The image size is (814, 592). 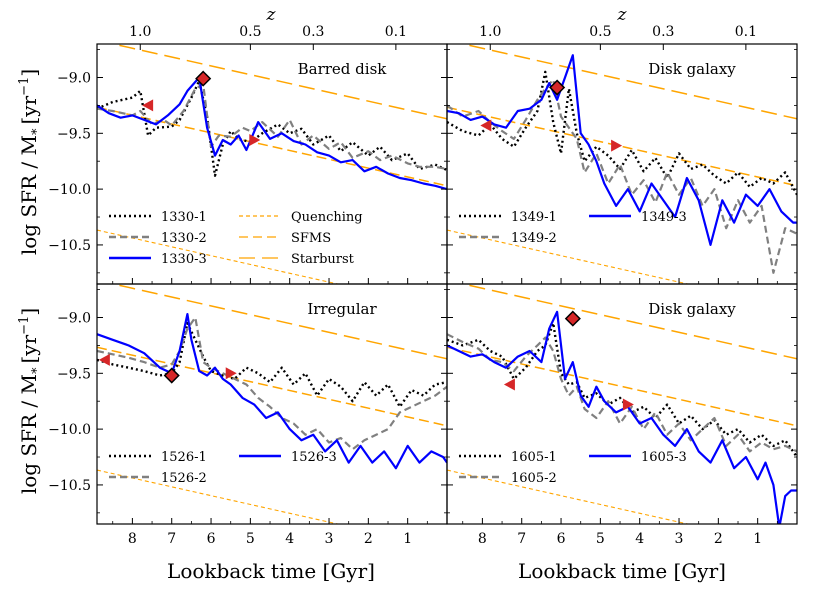 I want to click on legend-label: 1605-1, so click(x=534, y=457).